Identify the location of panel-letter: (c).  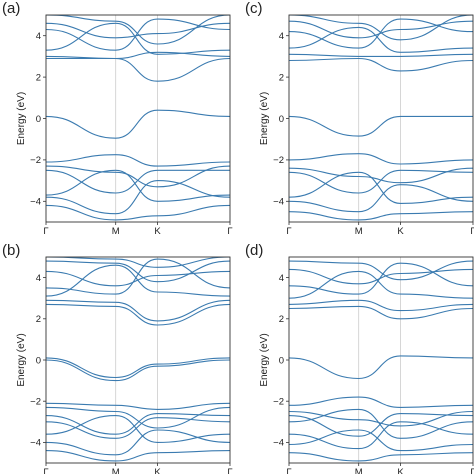
(254, 8).